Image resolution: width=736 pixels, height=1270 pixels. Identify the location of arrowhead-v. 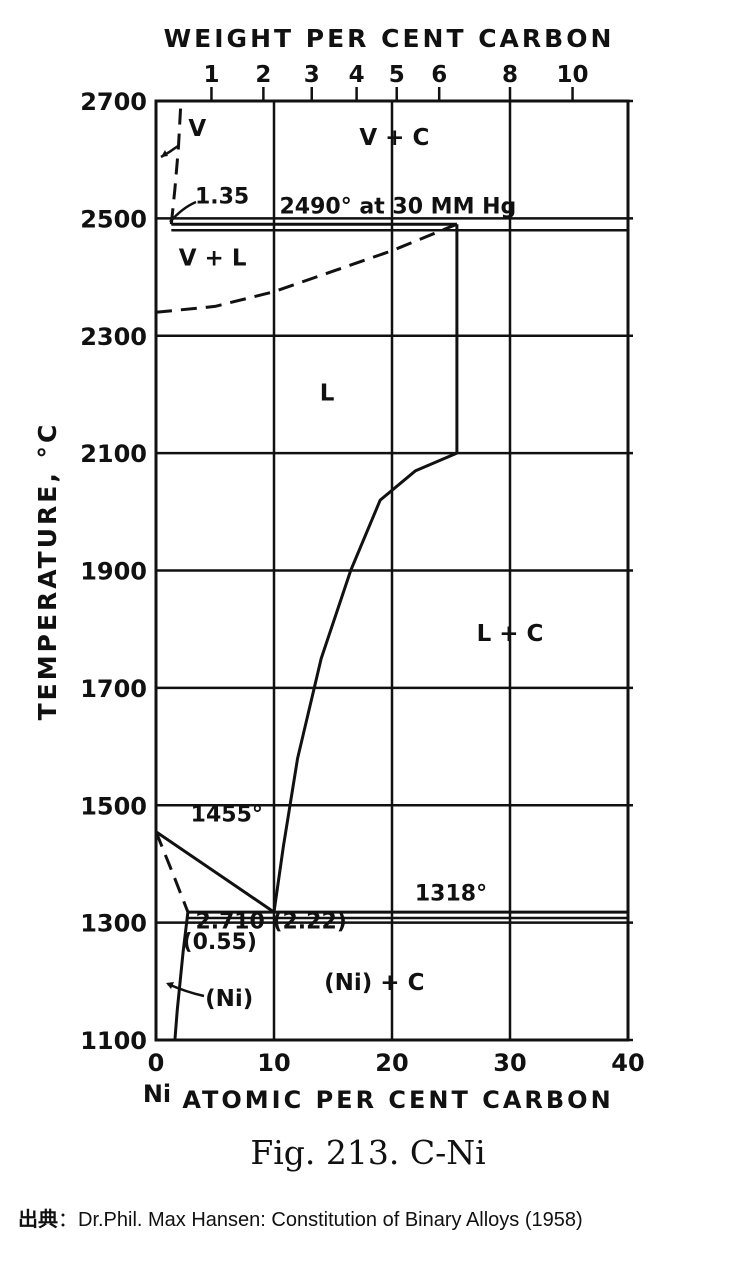
(164, 153).